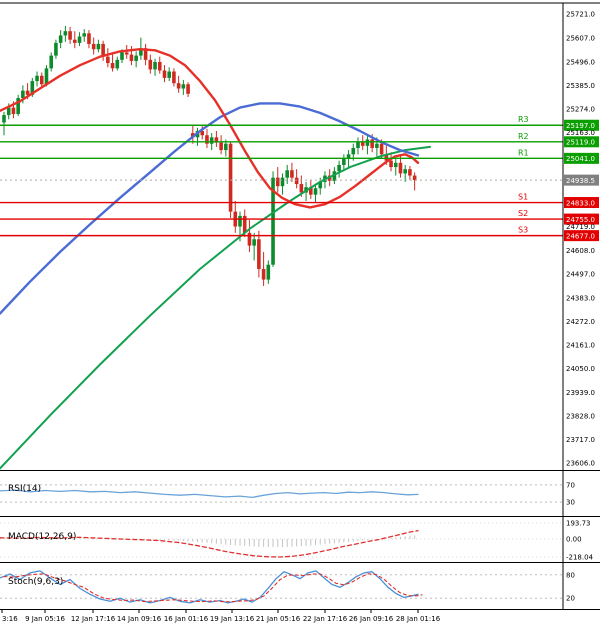 The width and height of the screenshot is (600, 628). Describe the element at coordinates (36, 582) in the screenshot. I see `stoch-panel-title: Stoch(9,6,3)` at that location.